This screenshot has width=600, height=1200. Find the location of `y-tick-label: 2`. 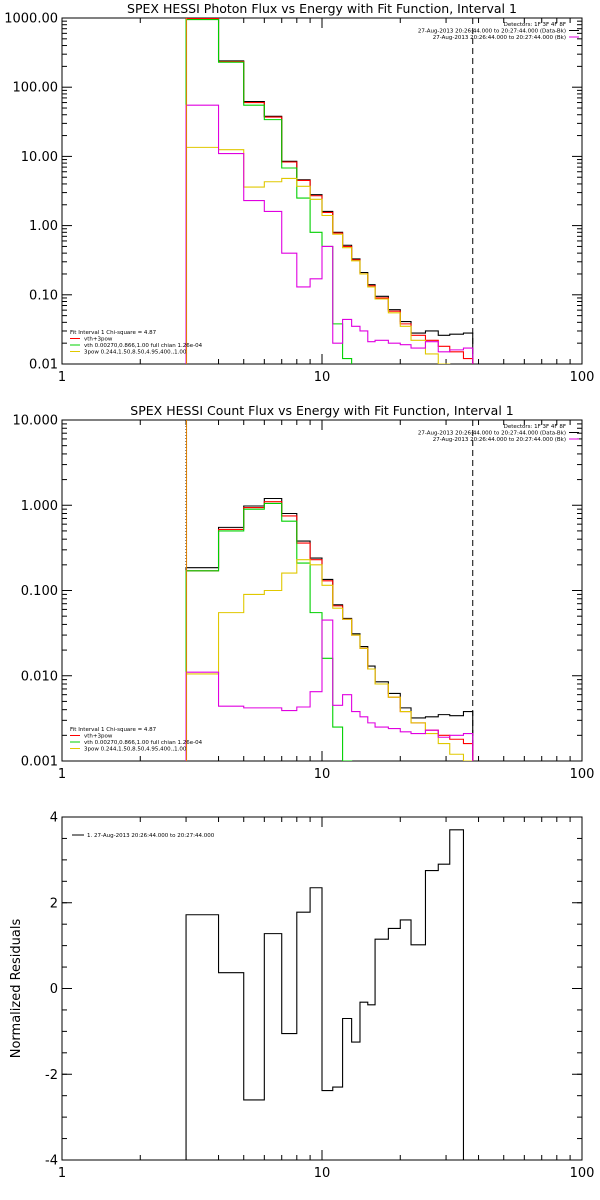

y-tick-label: 2 is located at coordinates (54, 903).